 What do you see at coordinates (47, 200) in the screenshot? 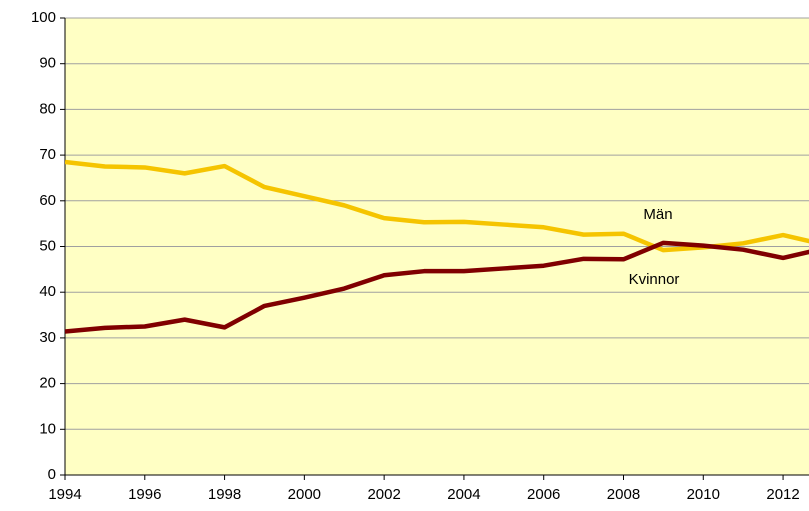
I see `y-tick-label: 60` at bounding box center [47, 200].